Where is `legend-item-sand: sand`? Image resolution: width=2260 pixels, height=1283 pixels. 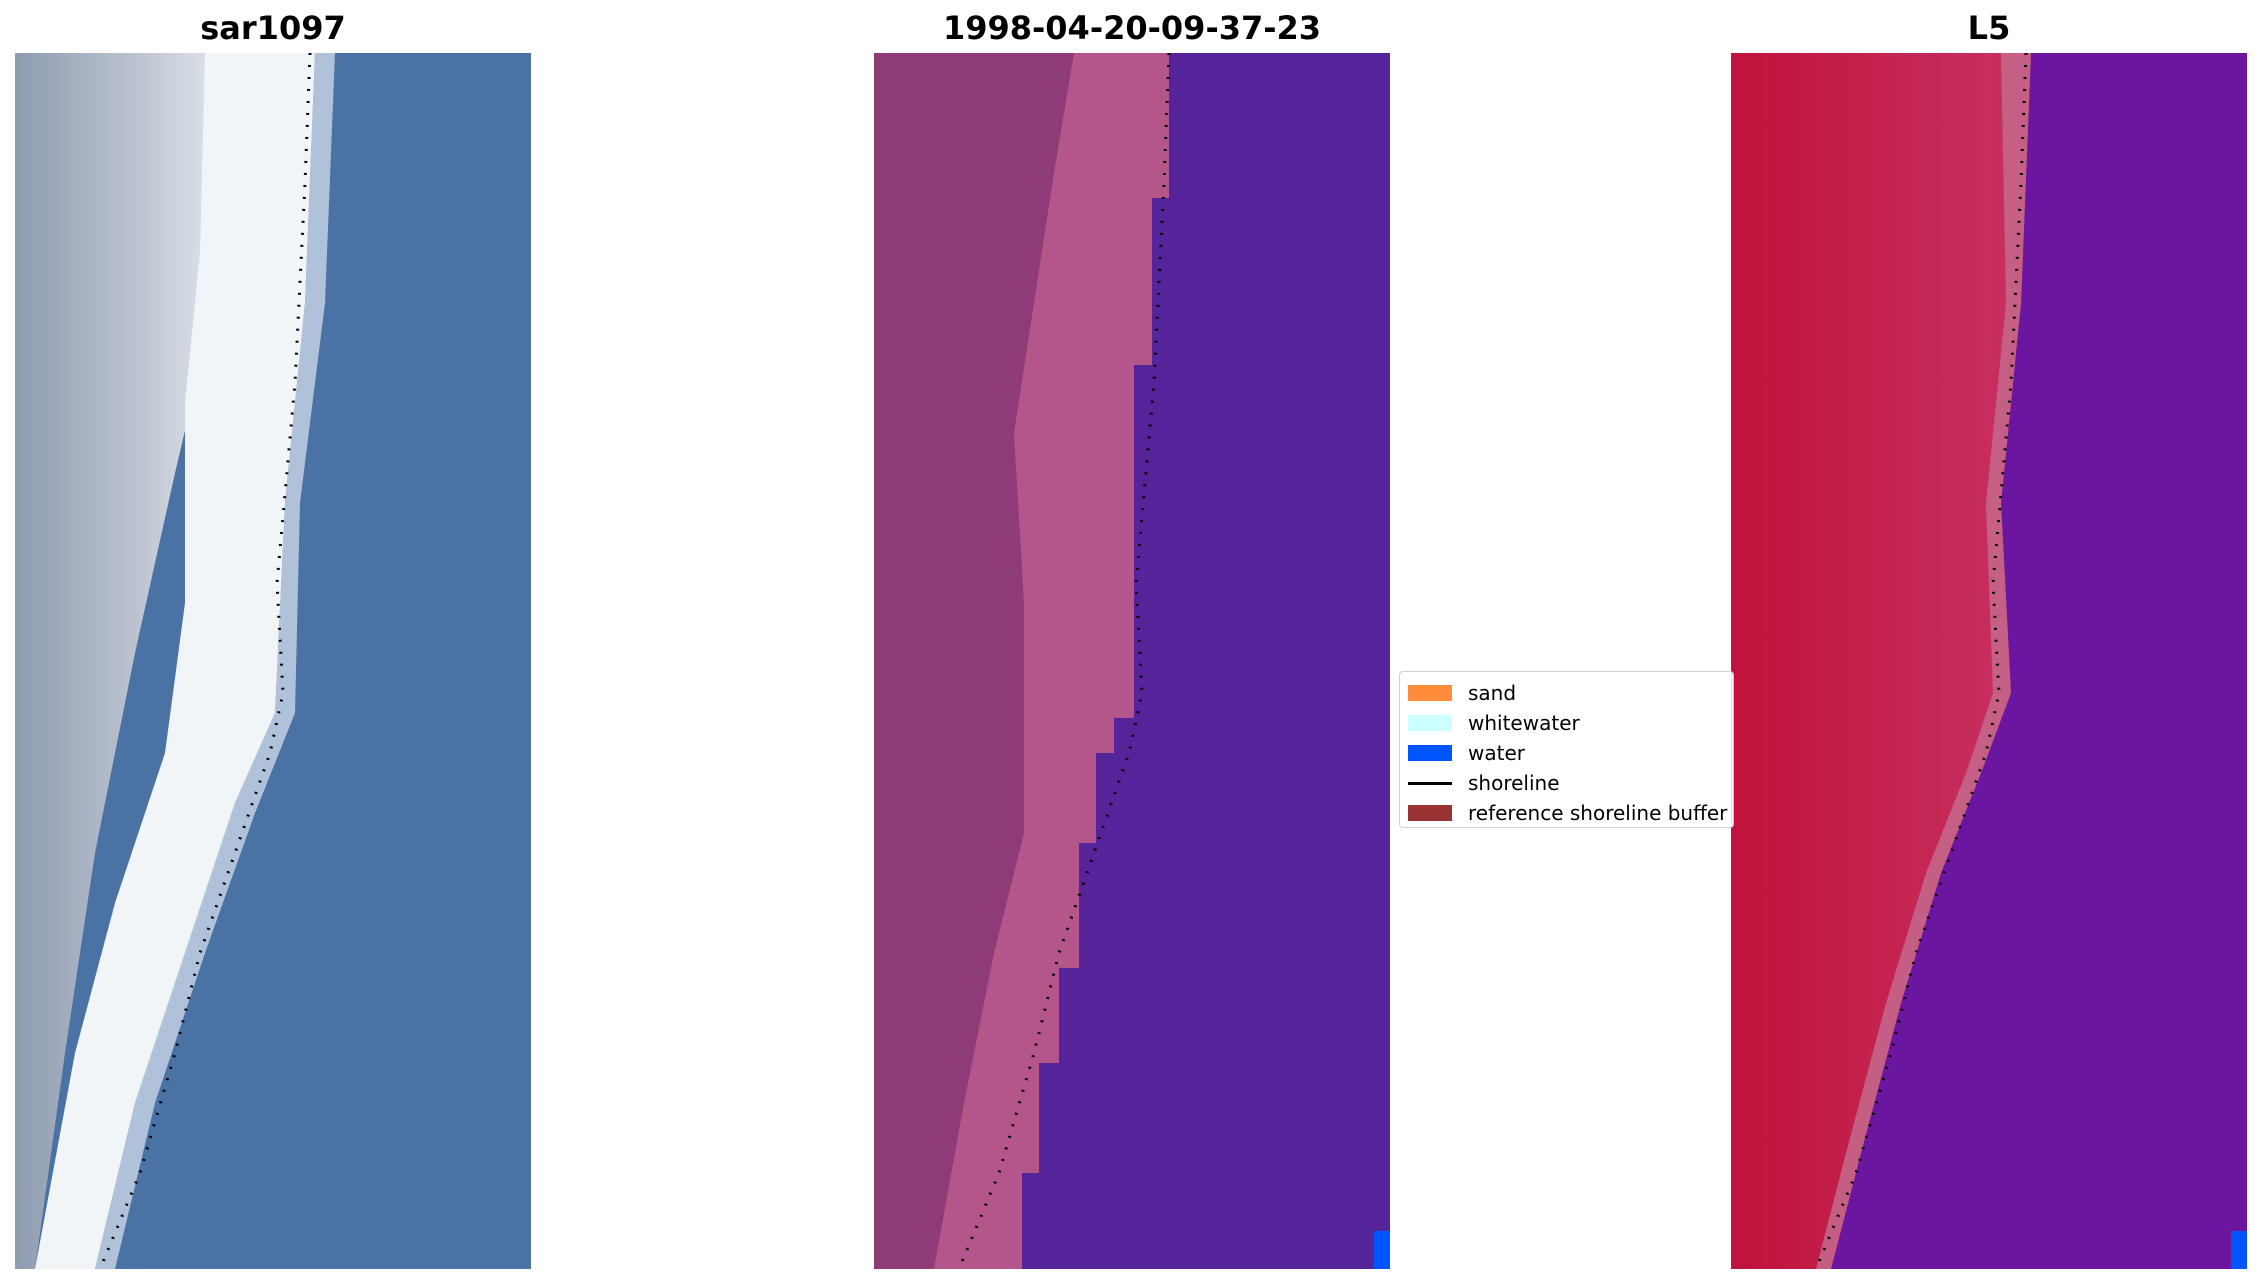 legend-item-sand: sand is located at coordinates (1570, 693).